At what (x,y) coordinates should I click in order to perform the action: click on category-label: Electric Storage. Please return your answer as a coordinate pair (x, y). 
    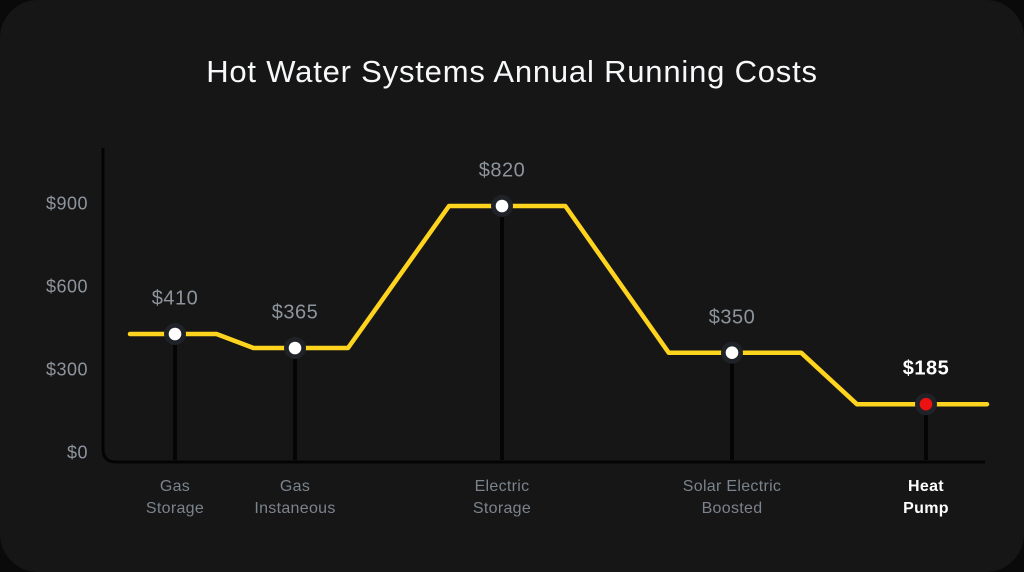
    Looking at the image, I should click on (502, 497).